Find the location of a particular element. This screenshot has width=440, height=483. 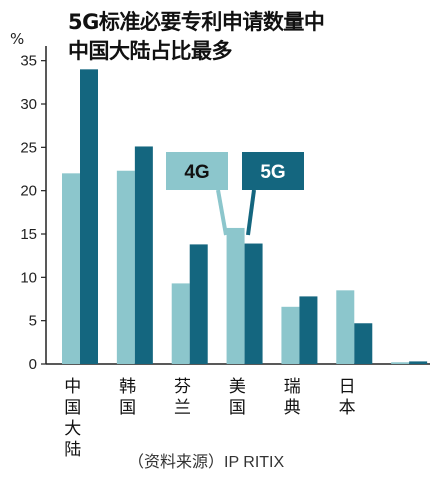

source-note: （资料来源）IP RITIX is located at coordinates (206, 462).